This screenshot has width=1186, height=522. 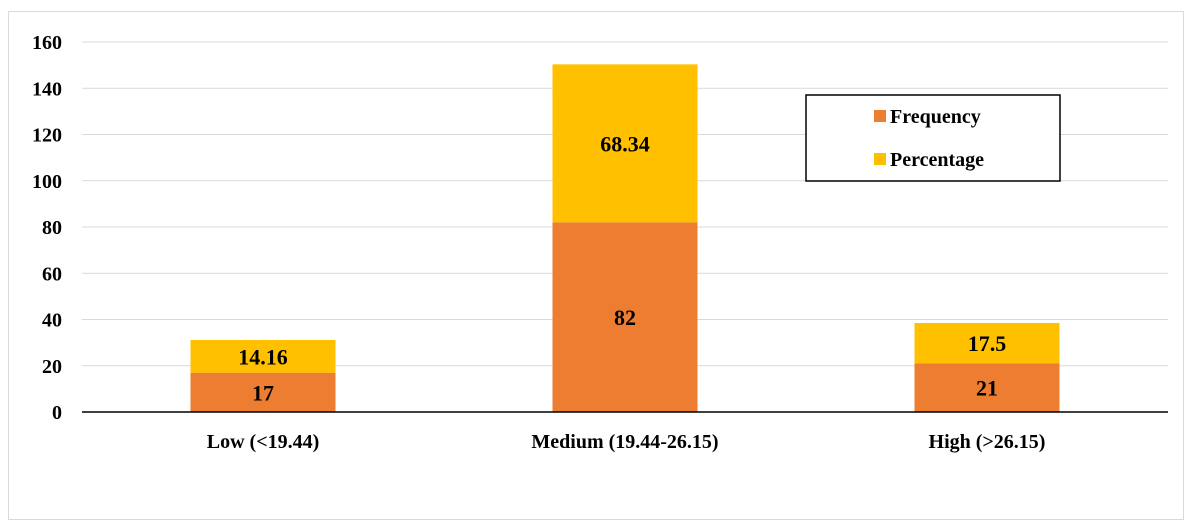 I want to click on x-category-label: High (>26.15), so click(x=987, y=442).